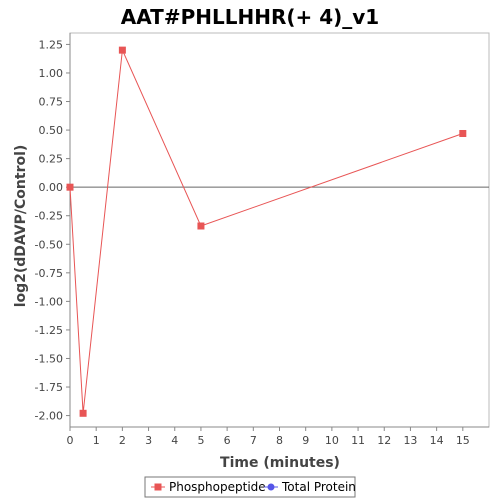 This screenshot has height=504, width=500. I want to click on x-axis-title: Time (minutes), so click(280, 463).